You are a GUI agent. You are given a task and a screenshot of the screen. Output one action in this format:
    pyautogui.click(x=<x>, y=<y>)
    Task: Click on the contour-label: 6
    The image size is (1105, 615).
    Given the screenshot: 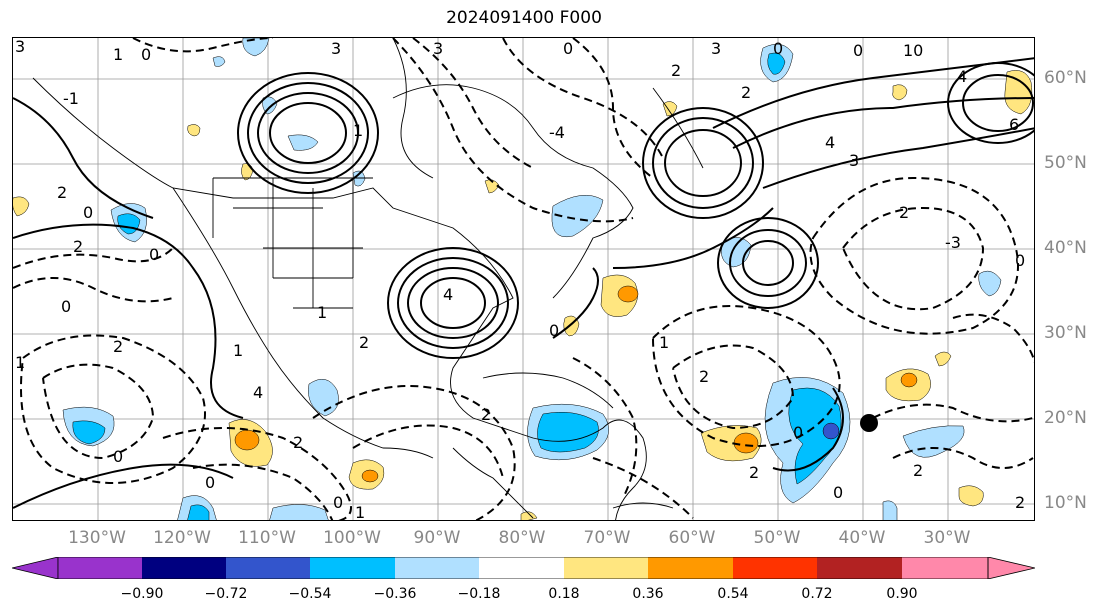 What is the action you would take?
    pyautogui.click(x=1014, y=124)
    